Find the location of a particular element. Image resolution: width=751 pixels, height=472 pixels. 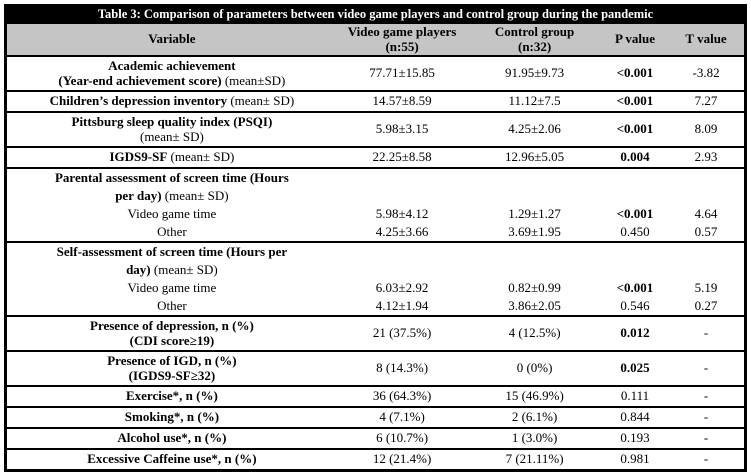

cell-psqi-cg: 4.25±2.06 is located at coordinates (534, 130).